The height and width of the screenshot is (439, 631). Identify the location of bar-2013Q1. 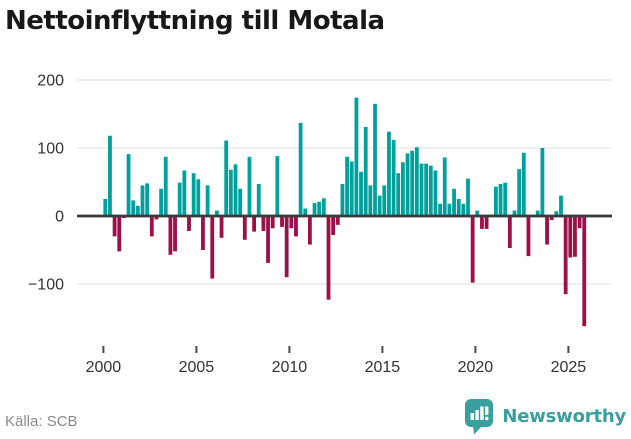
(347, 186).